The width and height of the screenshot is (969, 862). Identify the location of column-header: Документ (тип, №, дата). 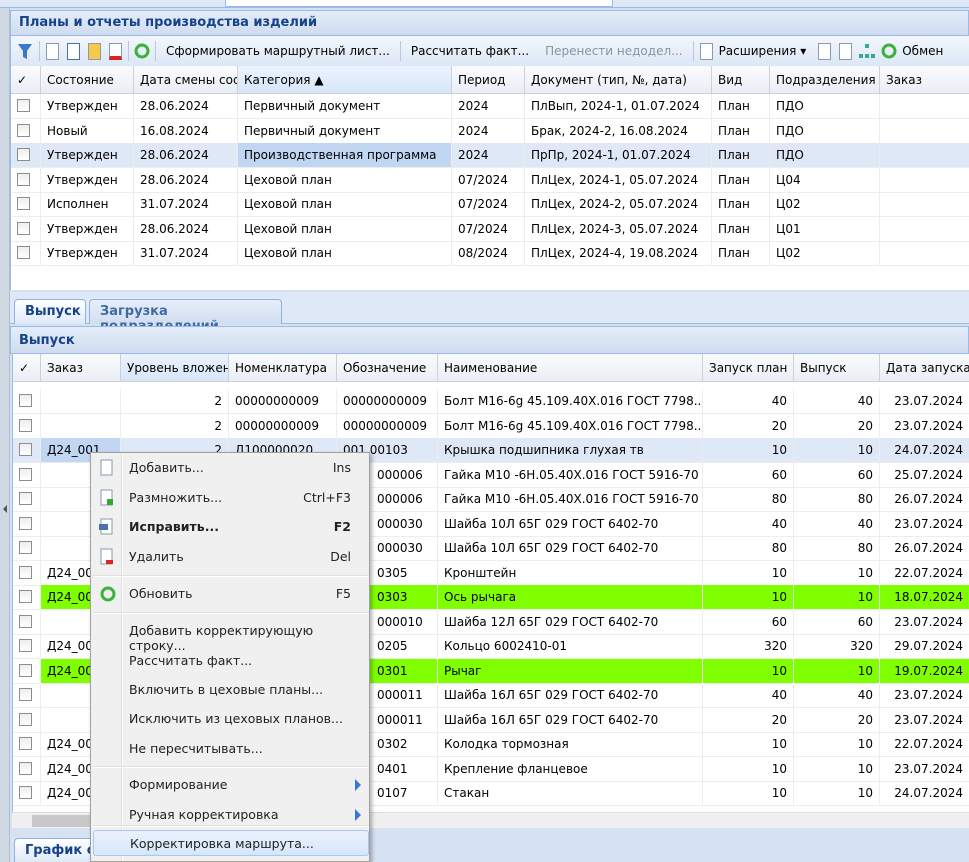
(618, 79).